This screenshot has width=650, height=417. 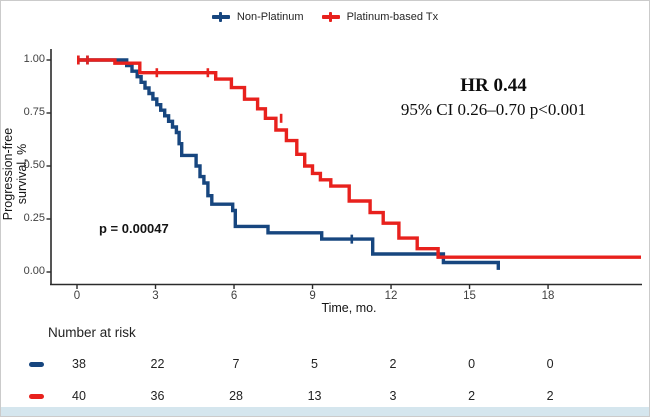 What do you see at coordinates (134, 228) in the screenshot?
I see `logrank-pvalue: p = 0.00047` at bounding box center [134, 228].